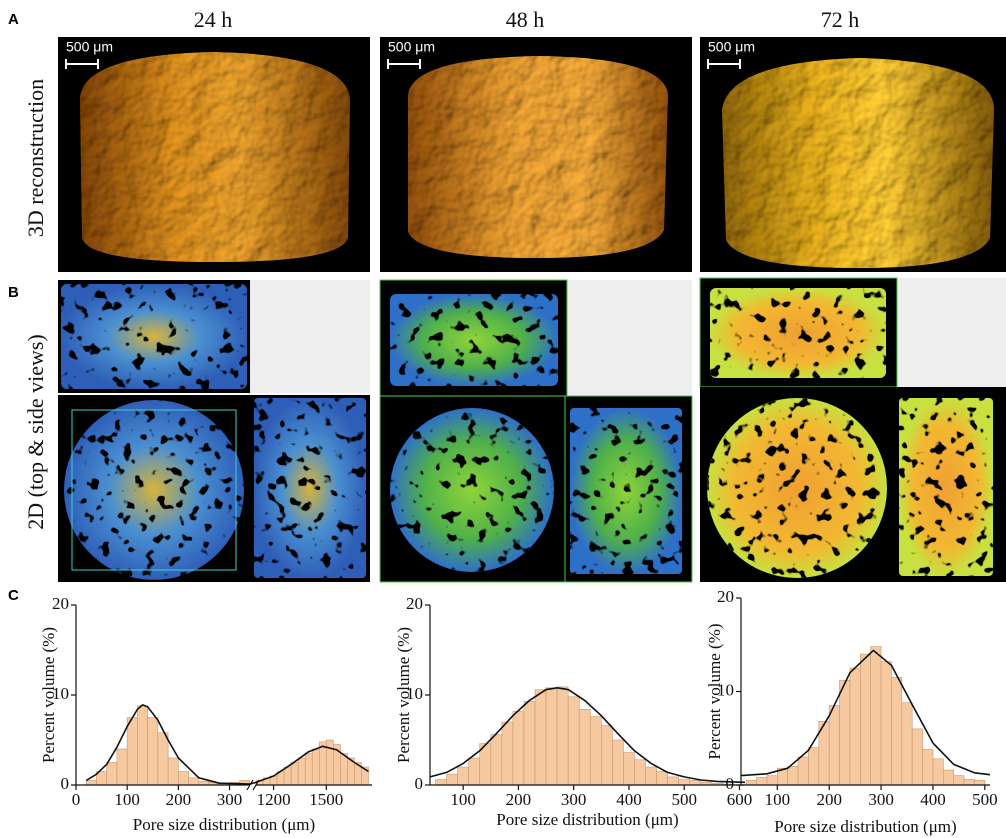 Image resolution: width=1006 pixels, height=838 pixels. Describe the element at coordinates (740, 799) in the screenshot. I see `x-tick-label: 600` at that location.